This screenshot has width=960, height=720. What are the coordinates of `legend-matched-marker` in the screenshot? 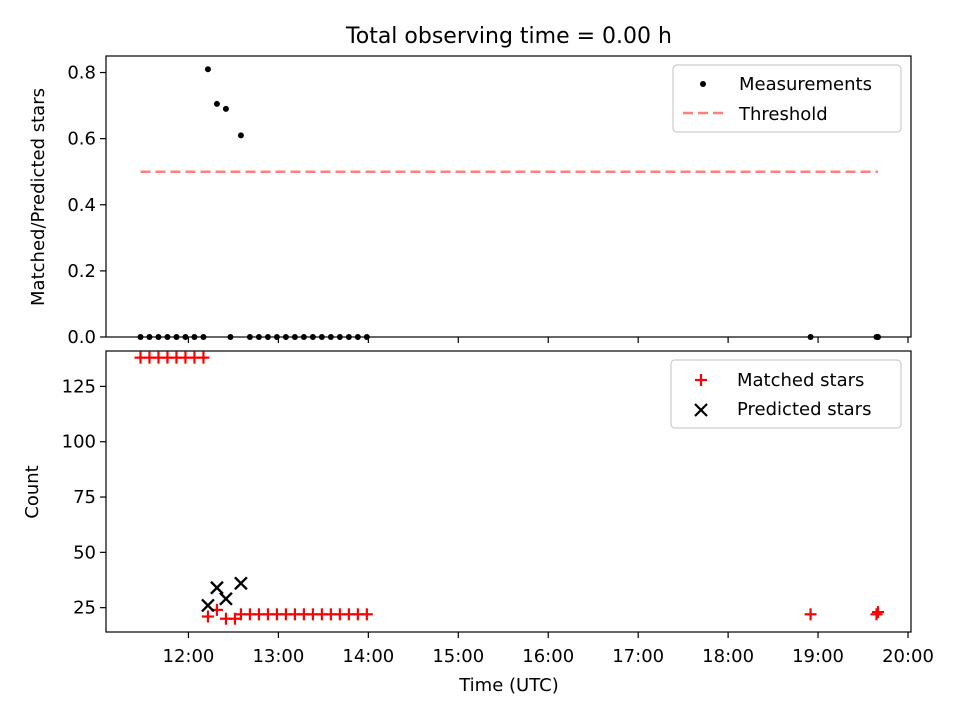 It's located at (701, 380).